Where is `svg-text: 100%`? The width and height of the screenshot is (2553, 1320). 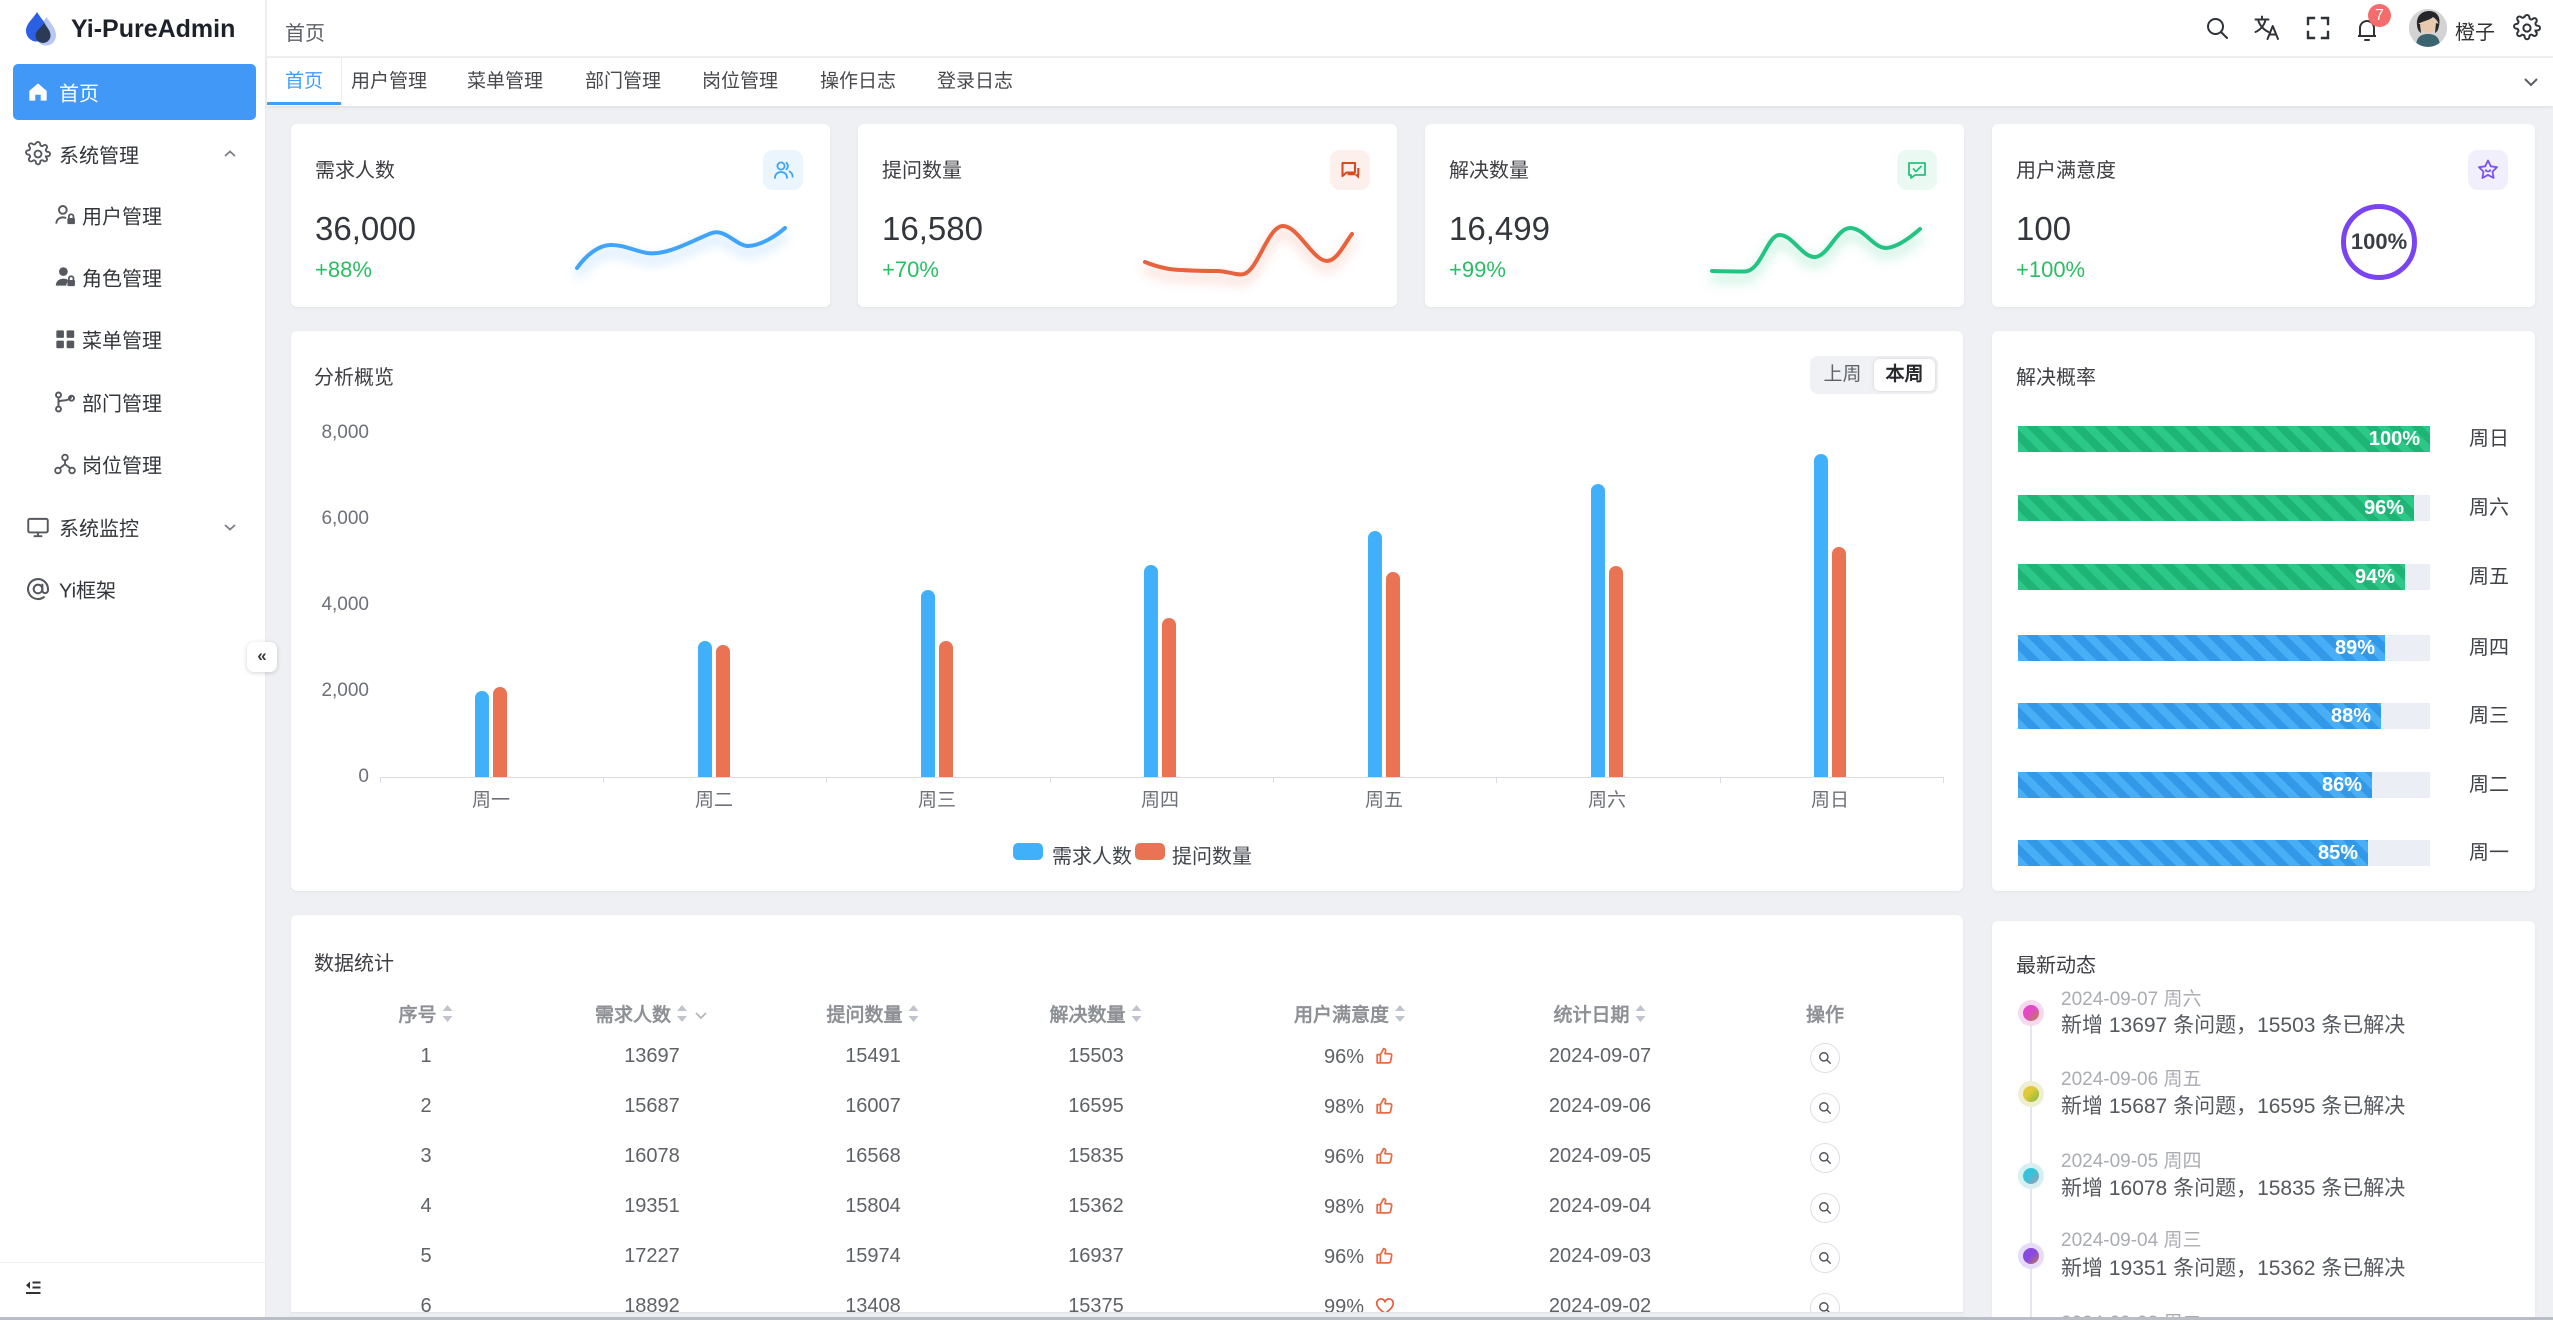
svg-text: 100% is located at coordinates (2379, 241).